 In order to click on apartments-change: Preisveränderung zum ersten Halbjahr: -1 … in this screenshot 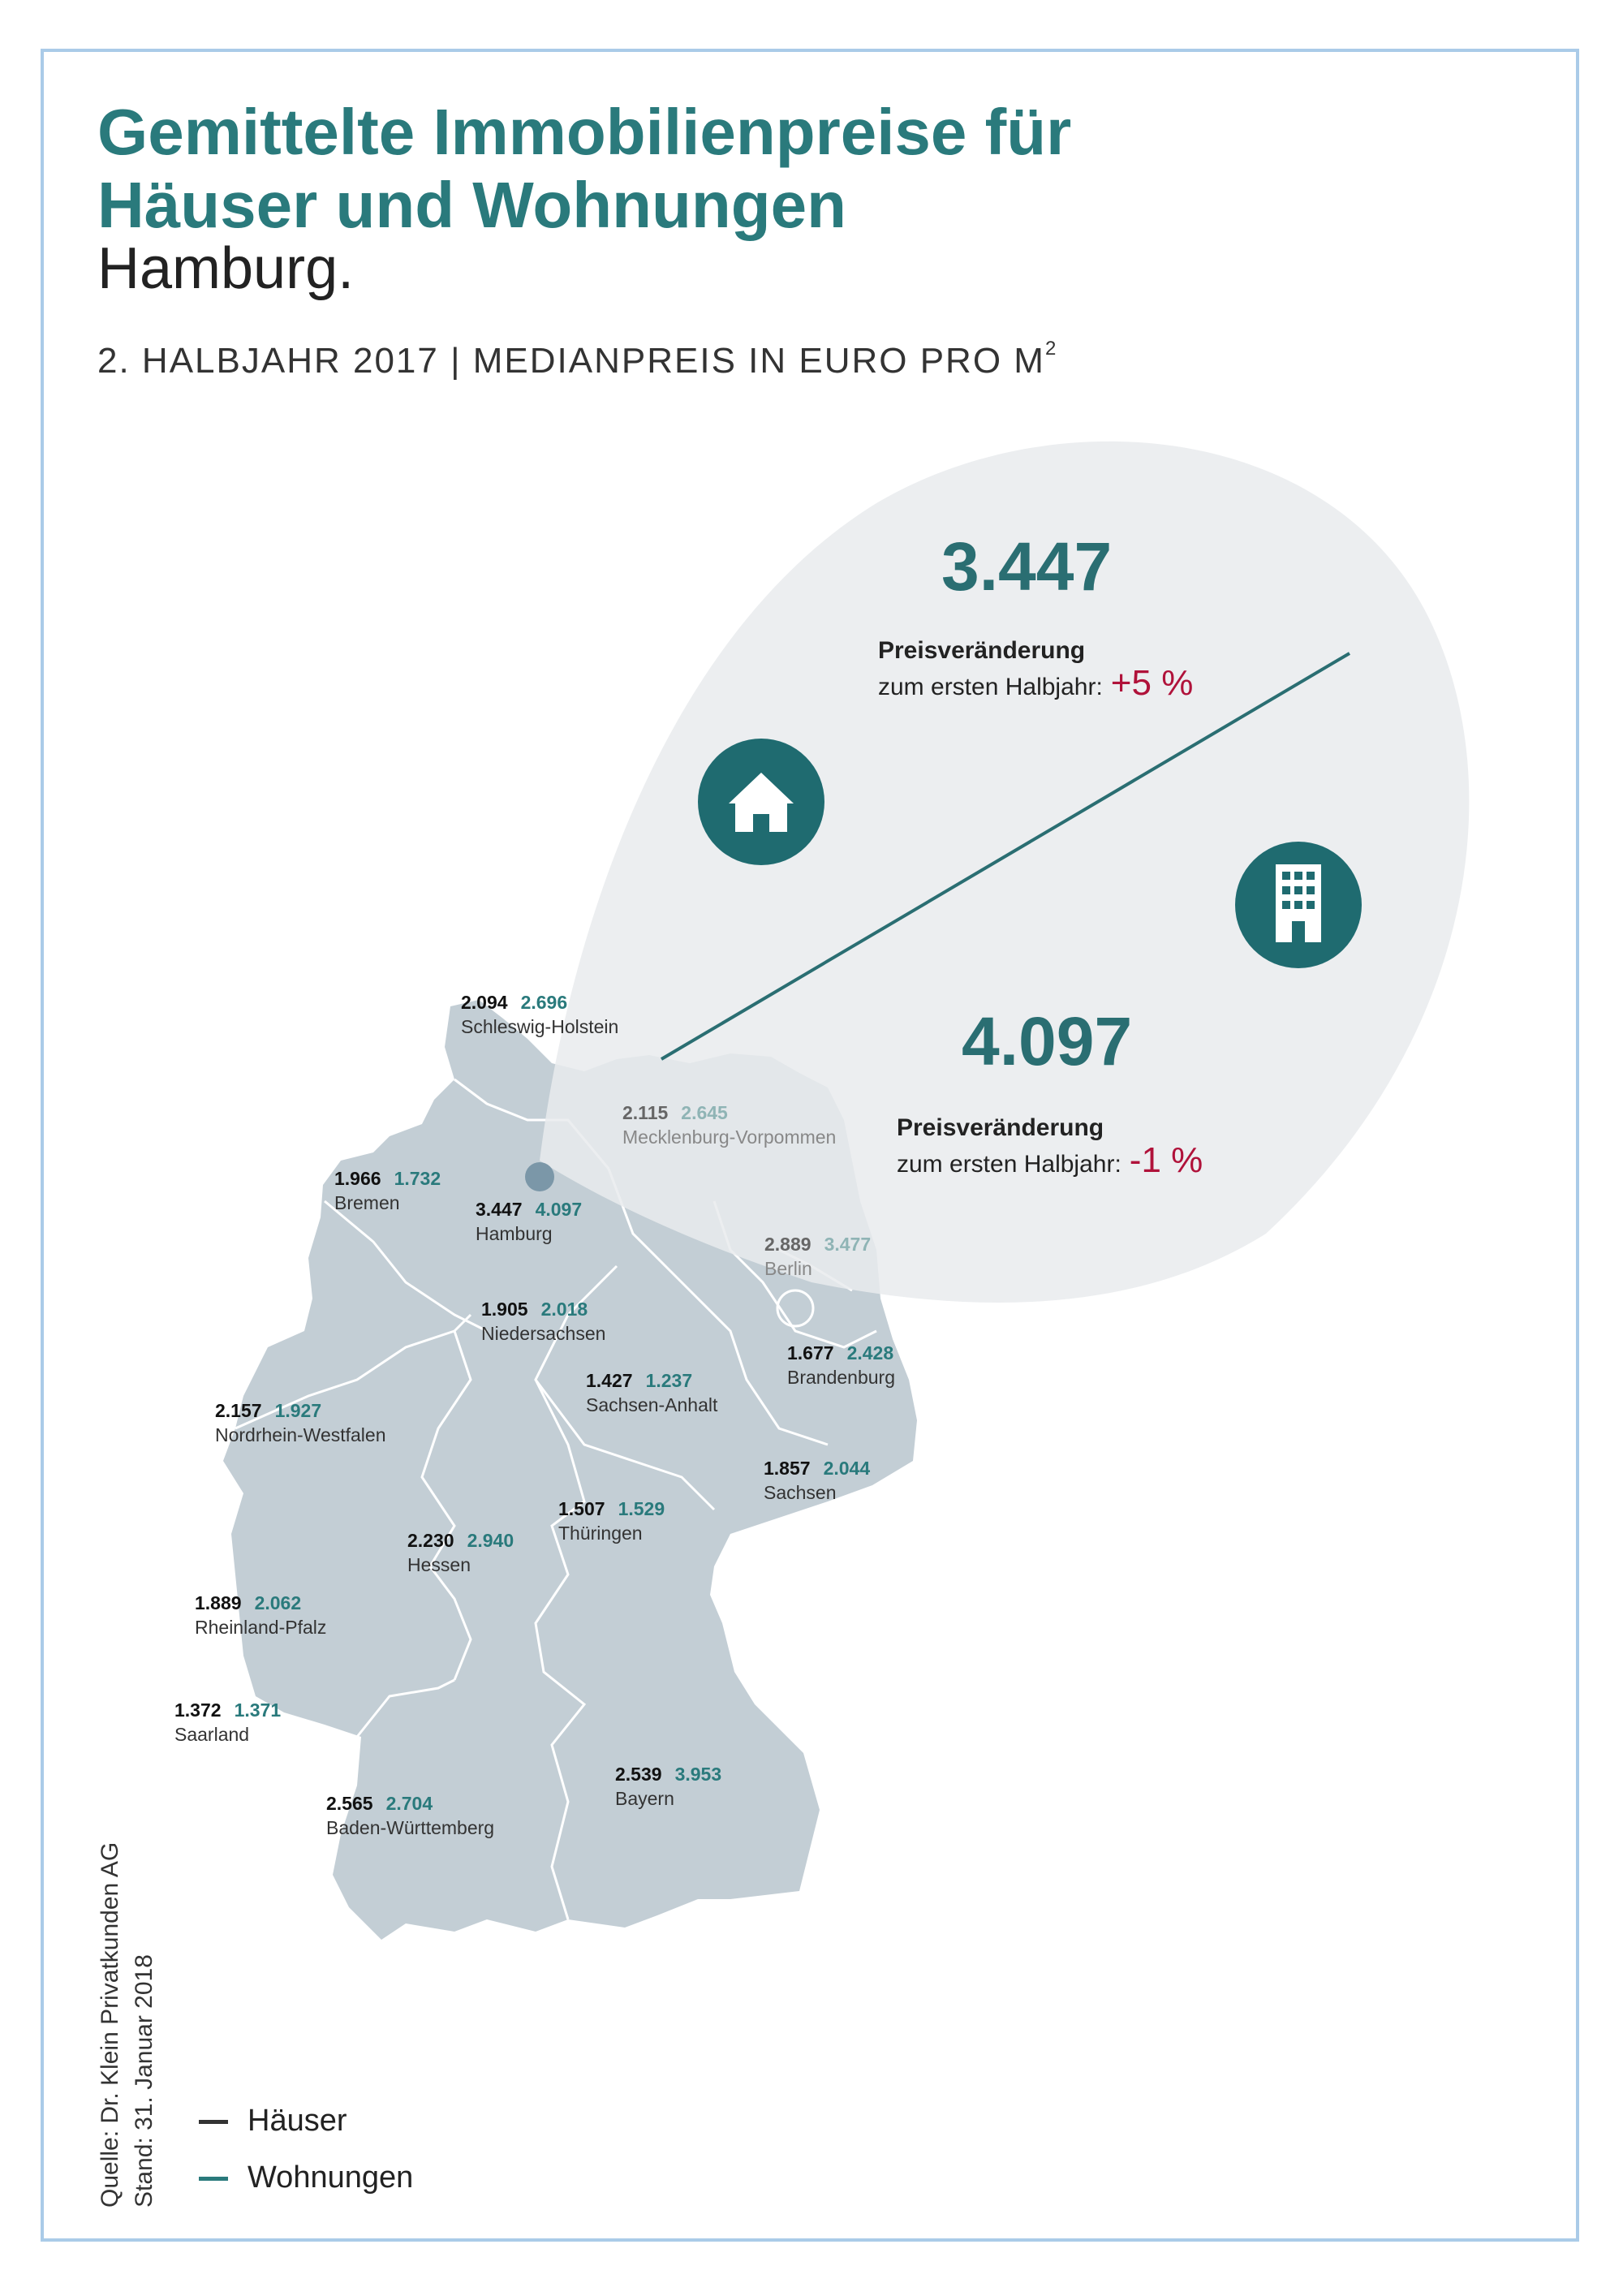, I will do `click(1050, 1147)`.